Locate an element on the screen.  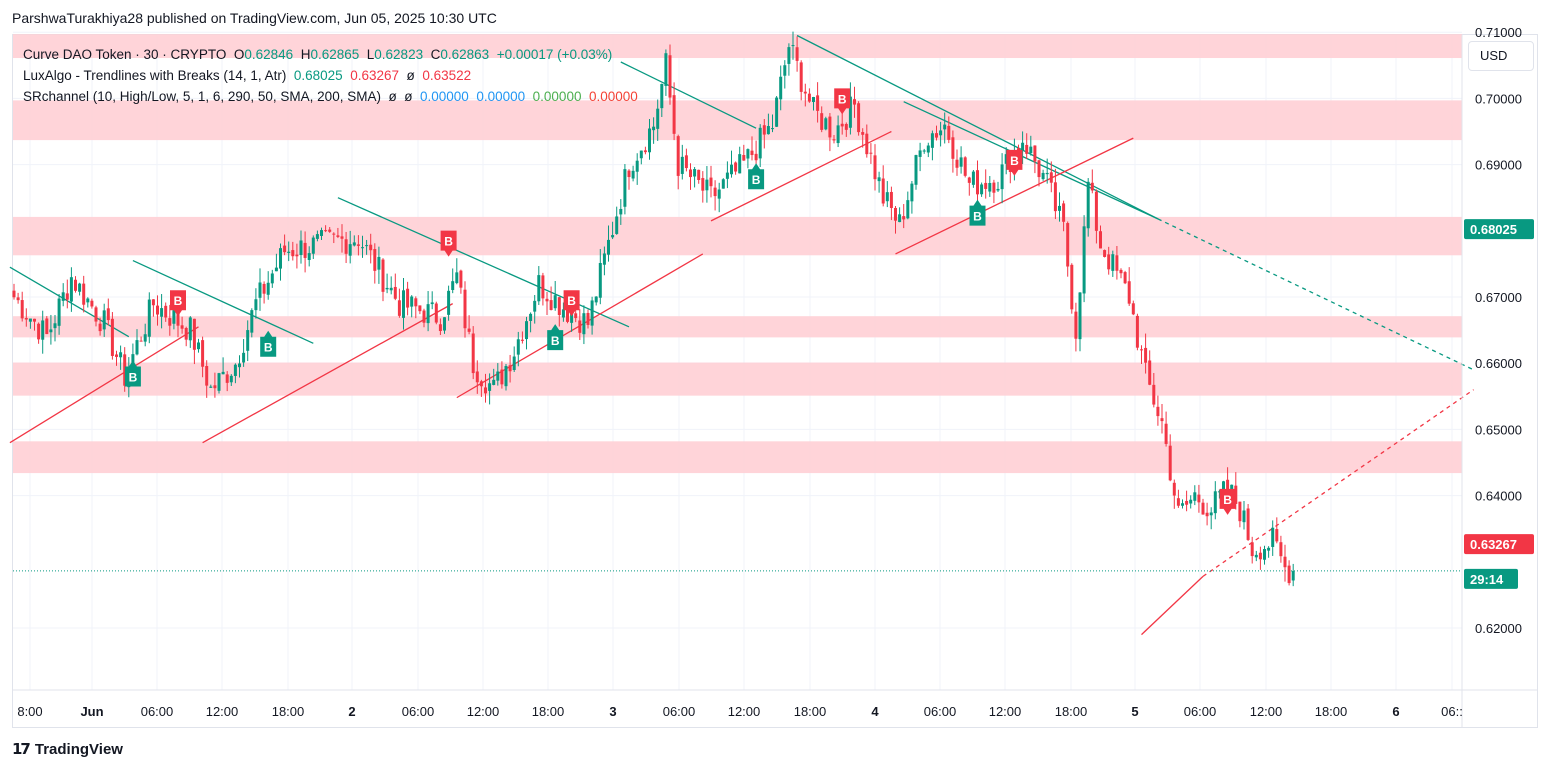
srchannel-value-1: 0.00000 is located at coordinates (444, 96).